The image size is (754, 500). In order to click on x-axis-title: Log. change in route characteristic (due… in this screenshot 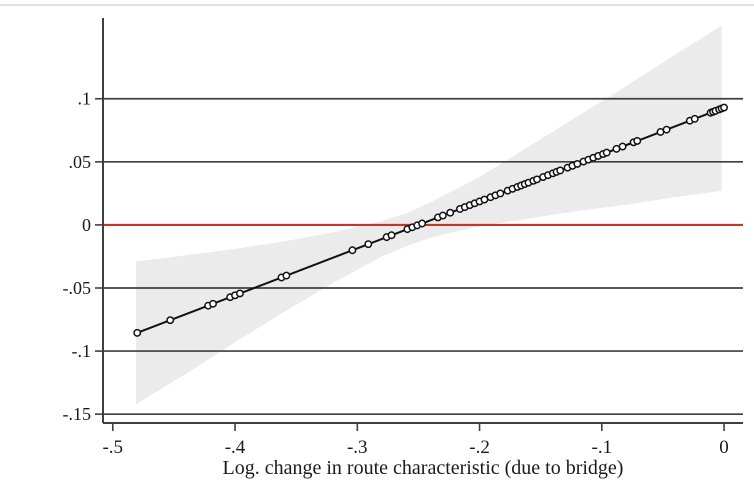, I will do `click(423, 468)`.